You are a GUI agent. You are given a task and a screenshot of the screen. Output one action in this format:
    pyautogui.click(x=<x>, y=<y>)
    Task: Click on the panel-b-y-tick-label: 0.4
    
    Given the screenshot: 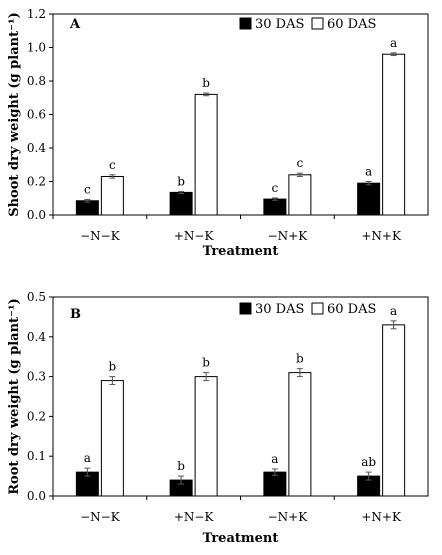 What is the action you would take?
    pyautogui.click(x=36, y=337)
    